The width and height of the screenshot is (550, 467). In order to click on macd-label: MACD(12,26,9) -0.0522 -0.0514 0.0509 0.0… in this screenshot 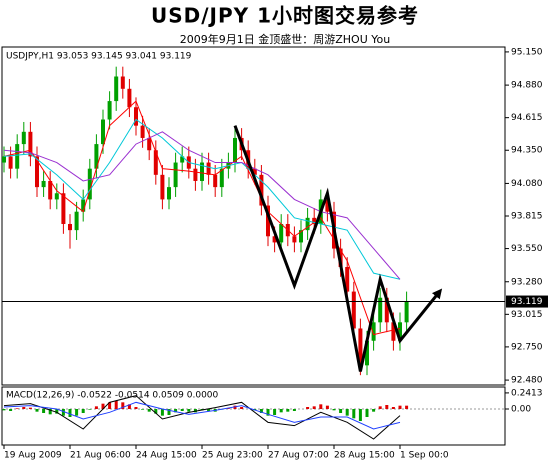, I will do `click(112, 396)`.